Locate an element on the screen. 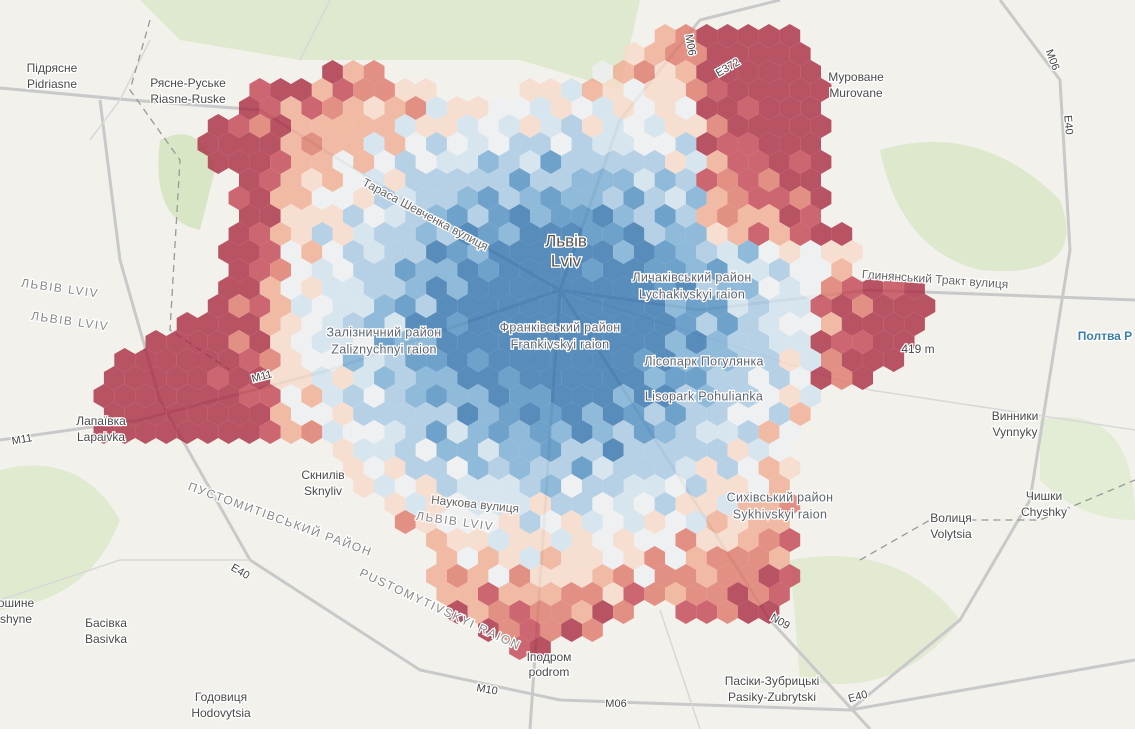  road-shield: E40 is located at coordinates (1068, 125).